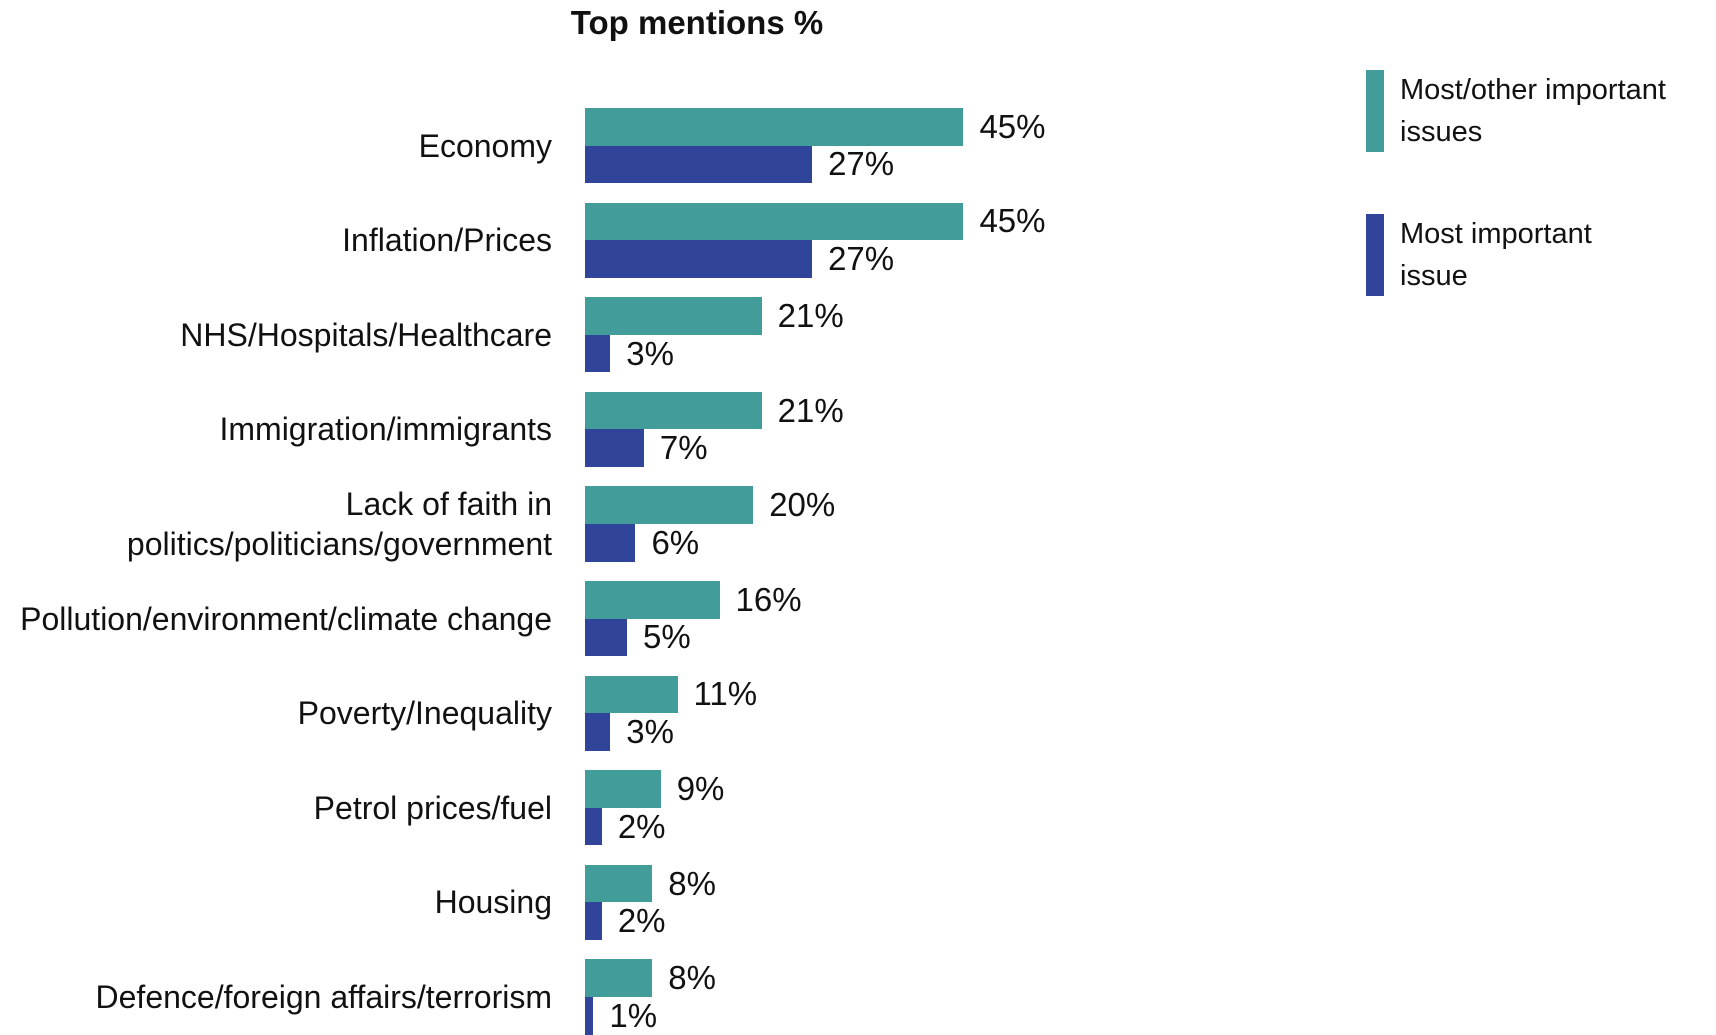 Image resolution: width=1716 pixels, height=1035 pixels. What do you see at coordinates (725, 694) in the screenshot?
I see `value-label: 11%` at bounding box center [725, 694].